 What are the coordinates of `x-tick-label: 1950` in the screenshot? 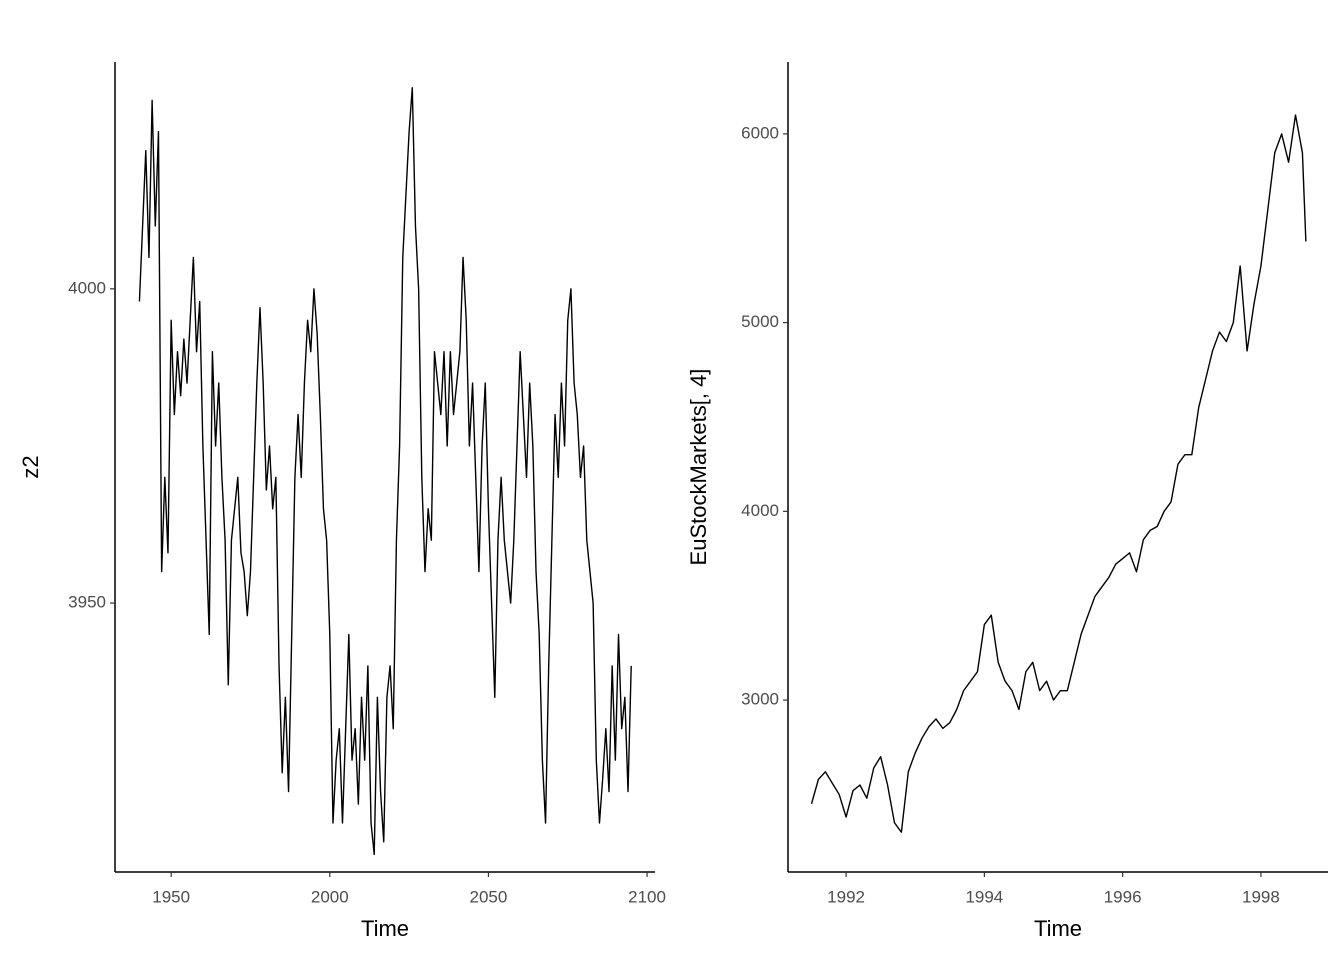 It's located at (171, 896).